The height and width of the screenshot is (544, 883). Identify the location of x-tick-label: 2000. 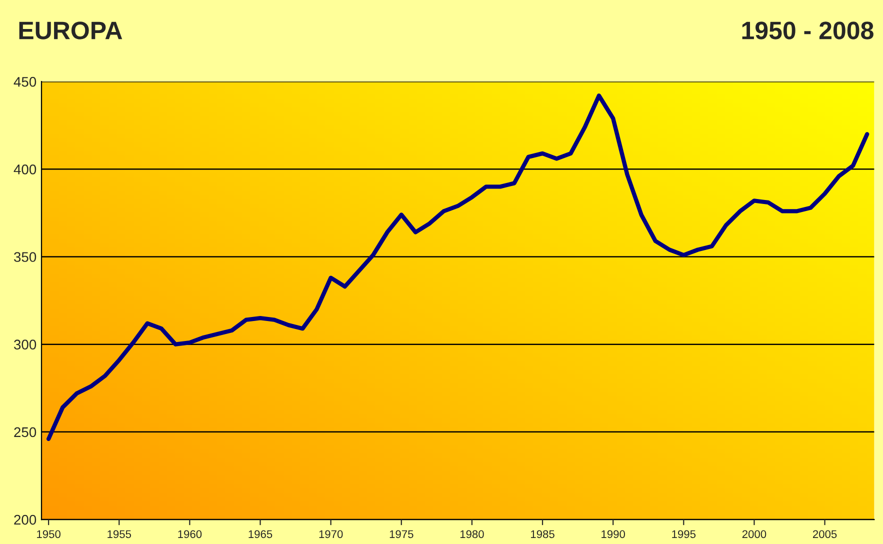
(754, 534).